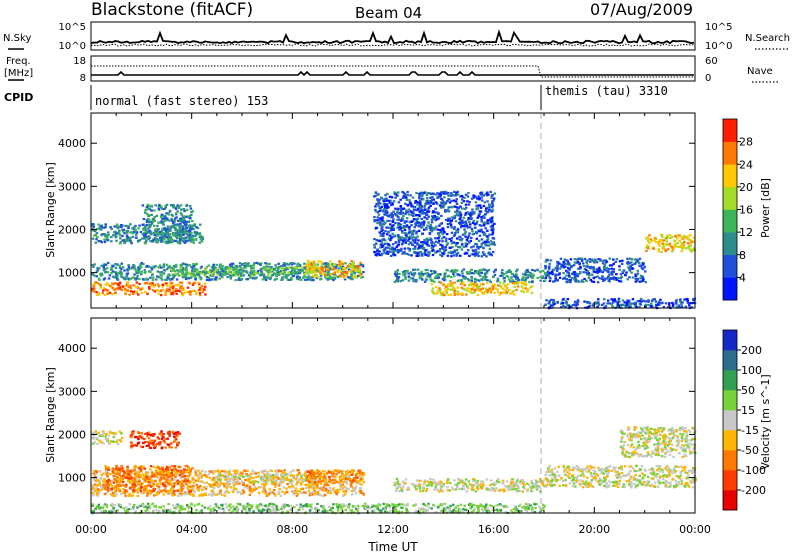 The width and height of the screenshot is (800, 554). Describe the element at coordinates (392, 71) in the screenshot. I see `nave-trace` at that location.